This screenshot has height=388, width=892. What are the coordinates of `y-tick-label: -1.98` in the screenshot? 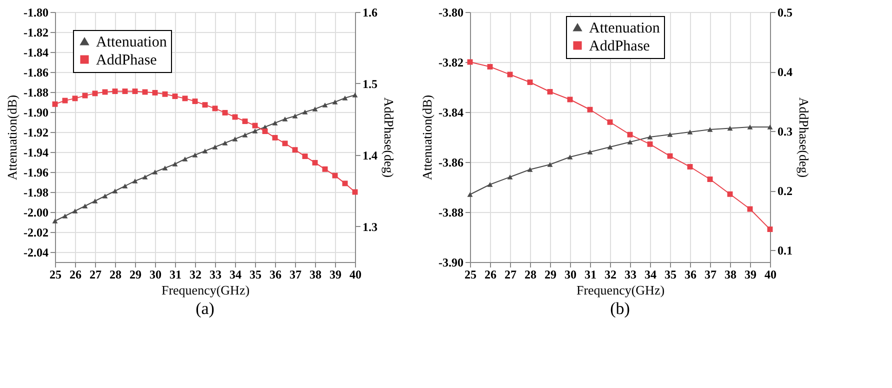 It's located at (36, 193).